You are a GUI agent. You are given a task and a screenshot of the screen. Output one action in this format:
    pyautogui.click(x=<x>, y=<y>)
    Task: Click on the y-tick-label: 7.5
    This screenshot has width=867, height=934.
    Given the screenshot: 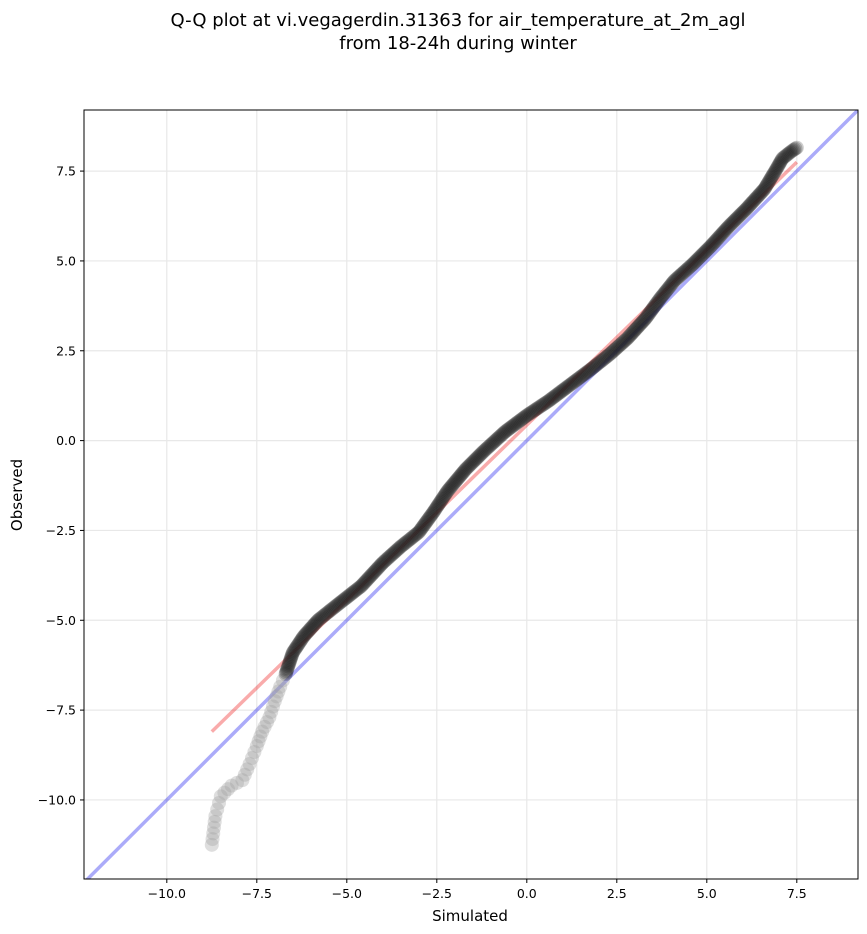 What is the action you would take?
    pyautogui.click(x=66, y=171)
    